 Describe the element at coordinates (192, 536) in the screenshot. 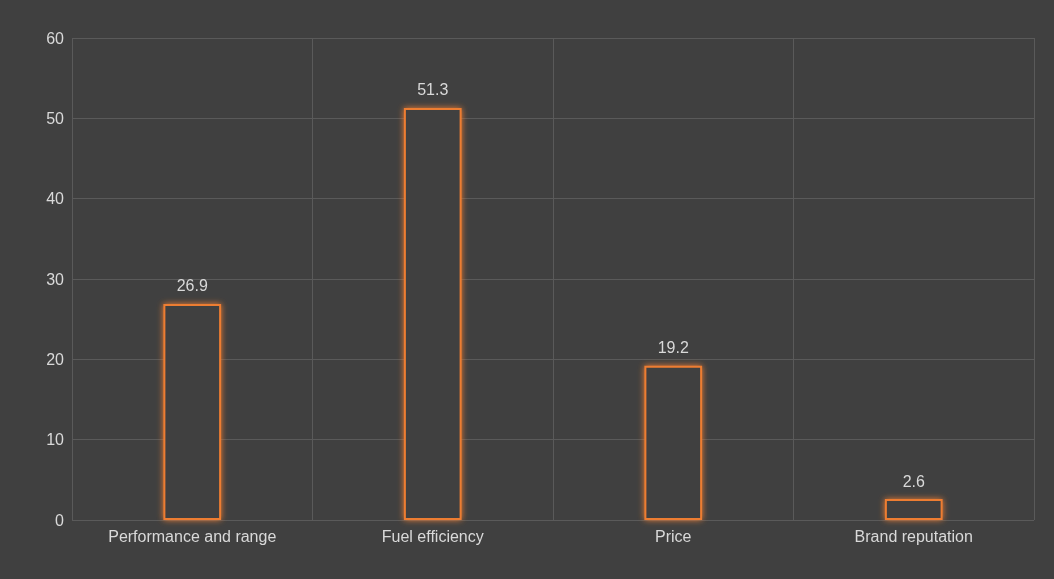

I see `x-tick-label: Performance and range` at that location.